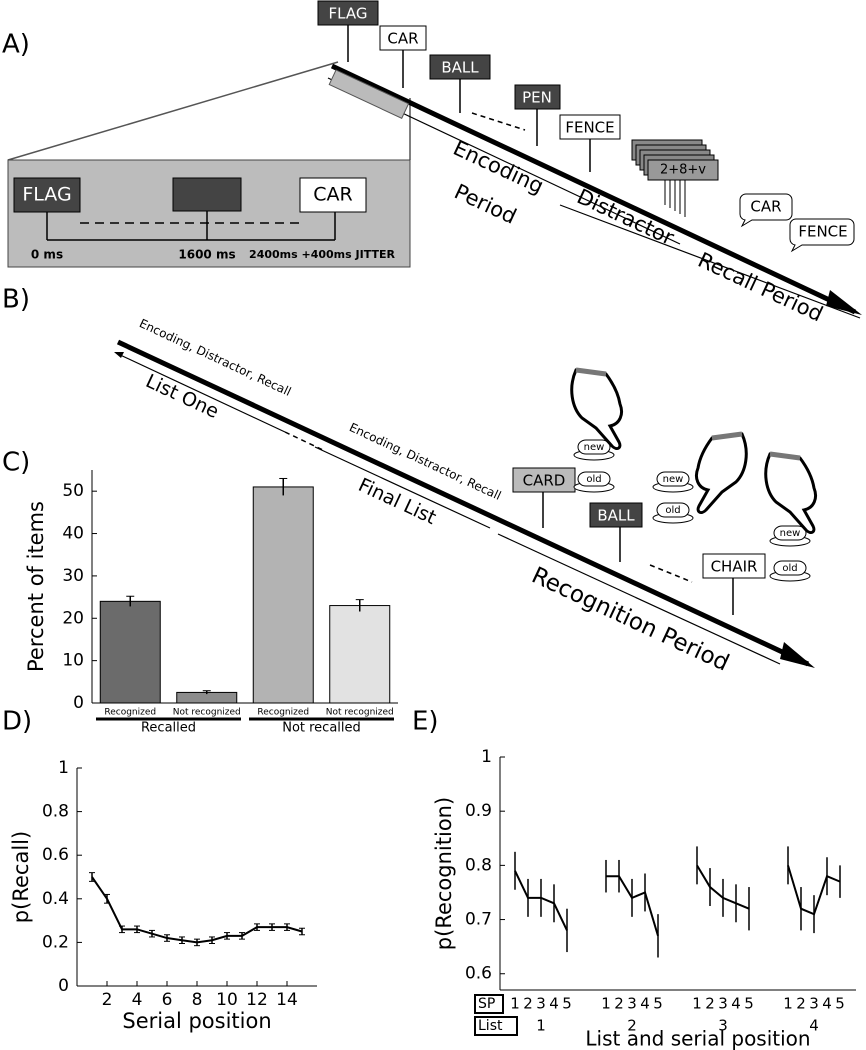 The height and width of the screenshot is (1050, 866). I want to click on row-label: SP, so click(486, 1004).